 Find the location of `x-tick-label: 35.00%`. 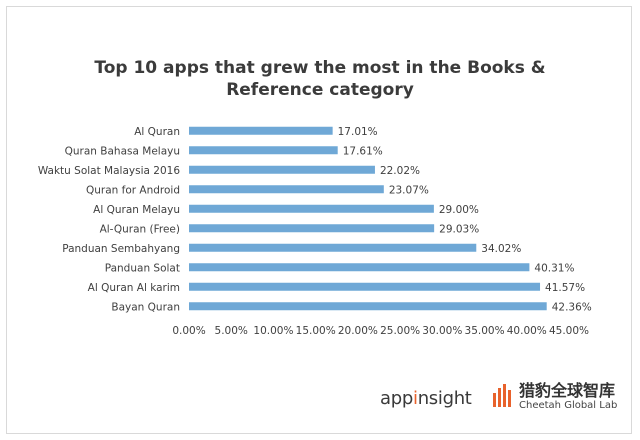

x-tick-label: 35.00% is located at coordinates (485, 331).